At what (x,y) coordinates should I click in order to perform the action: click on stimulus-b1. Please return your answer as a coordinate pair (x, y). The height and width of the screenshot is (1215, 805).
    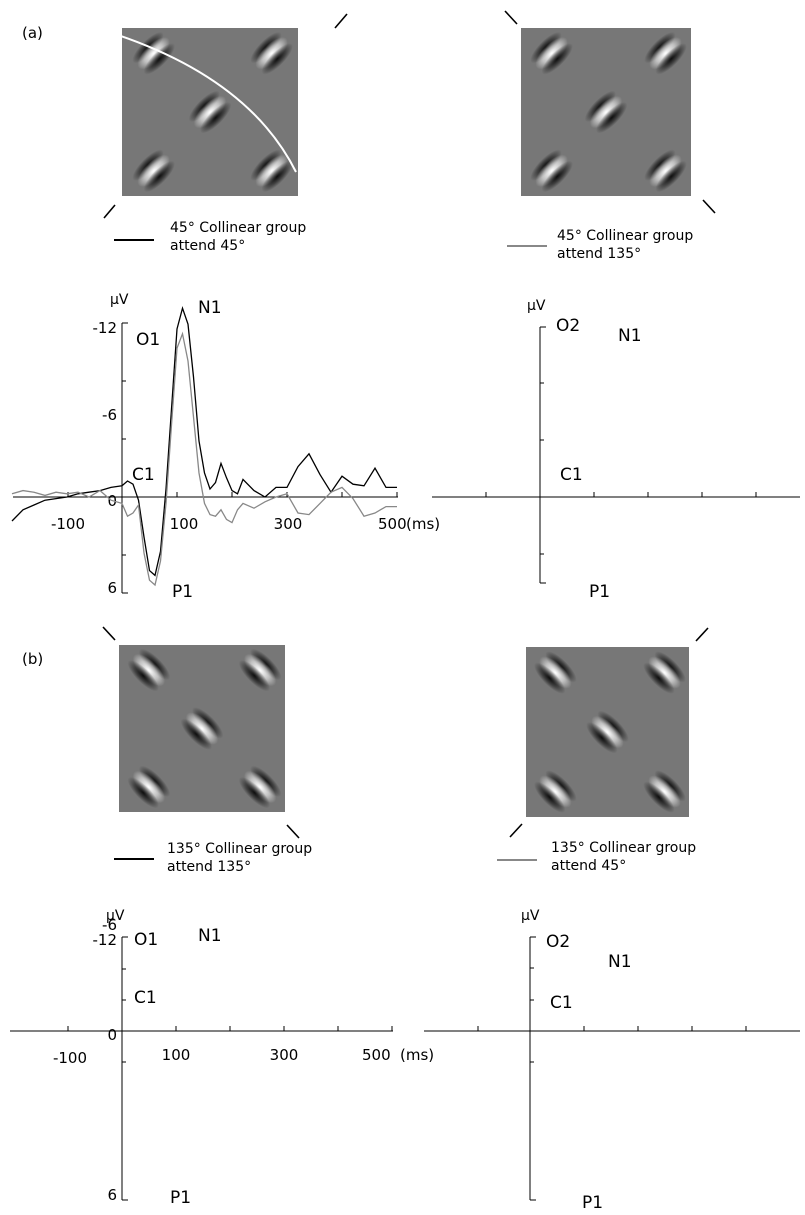
    Looking at the image, I should click on (201, 732).